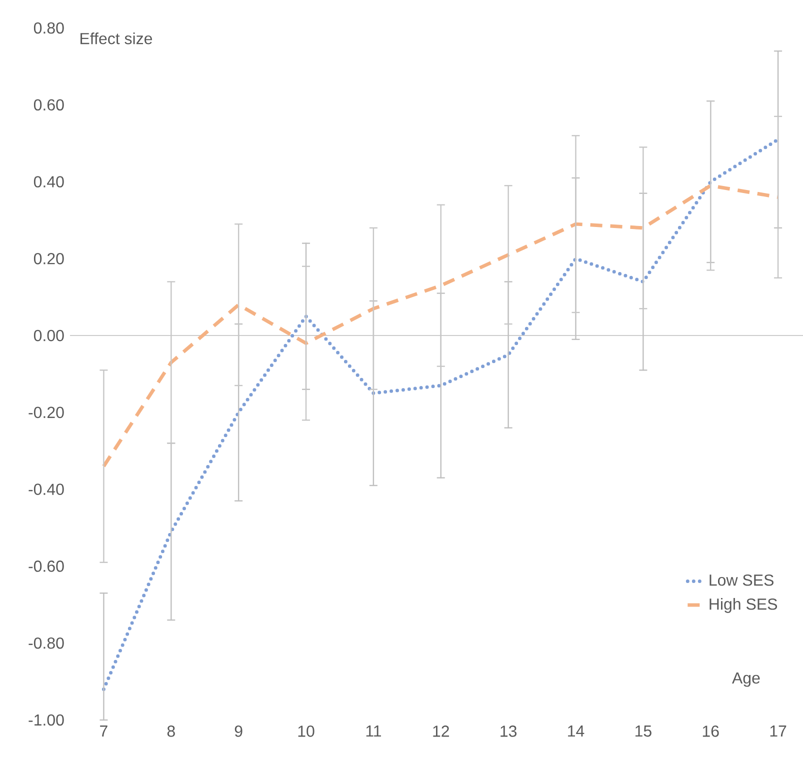 The image size is (803, 762). What do you see at coordinates (238, 731) in the screenshot?
I see `x-tick-label: 9` at bounding box center [238, 731].